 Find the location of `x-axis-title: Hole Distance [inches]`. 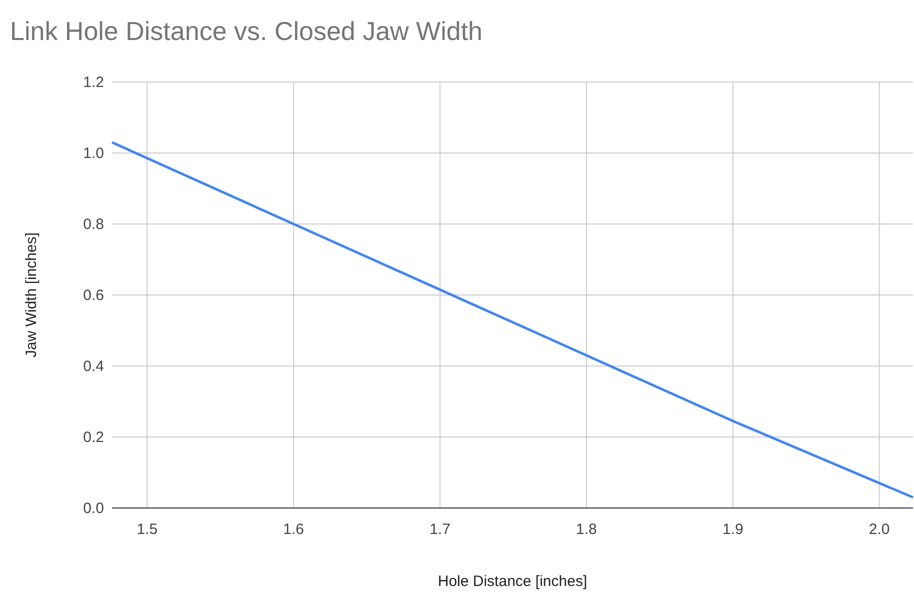

x-axis-title: Hole Distance [inches] is located at coordinates (513, 581).